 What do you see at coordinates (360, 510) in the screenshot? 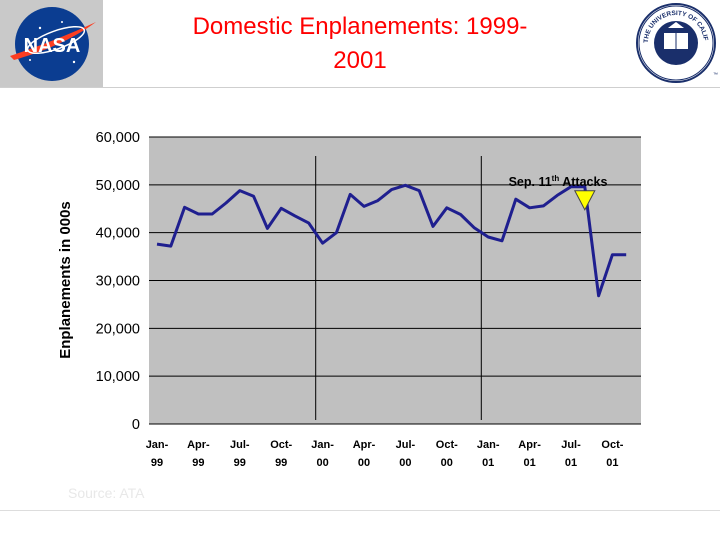
I see `footer-divider` at bounding box center [360, 510].